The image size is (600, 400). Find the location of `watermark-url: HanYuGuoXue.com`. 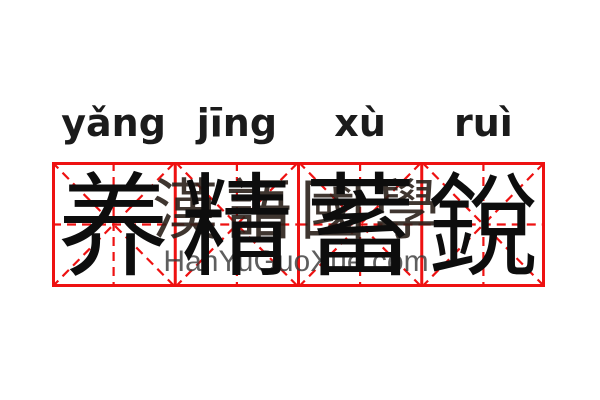

watermark-url: HanYuGuoXue.com is located at coordinates (296, 261).